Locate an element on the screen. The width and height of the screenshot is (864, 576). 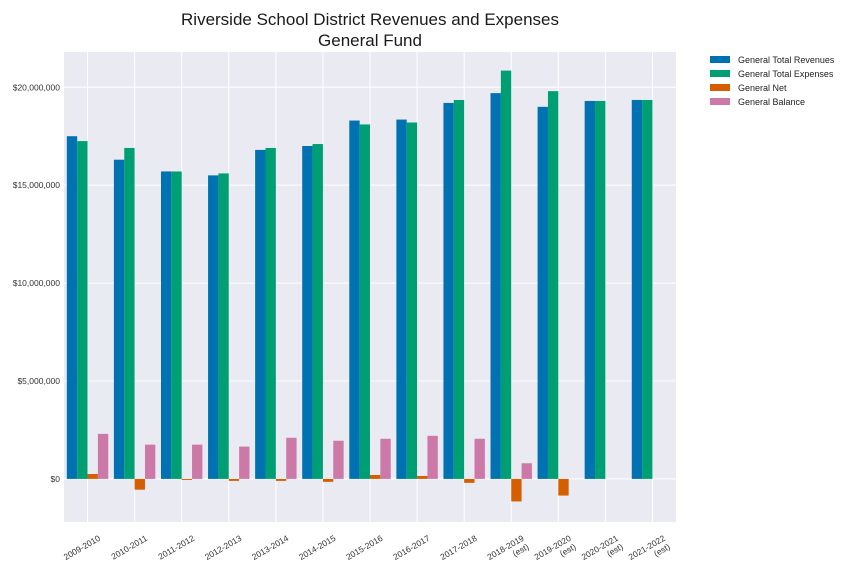
y-tick-label: $15,000,000 is located at coordinates (37, 185).